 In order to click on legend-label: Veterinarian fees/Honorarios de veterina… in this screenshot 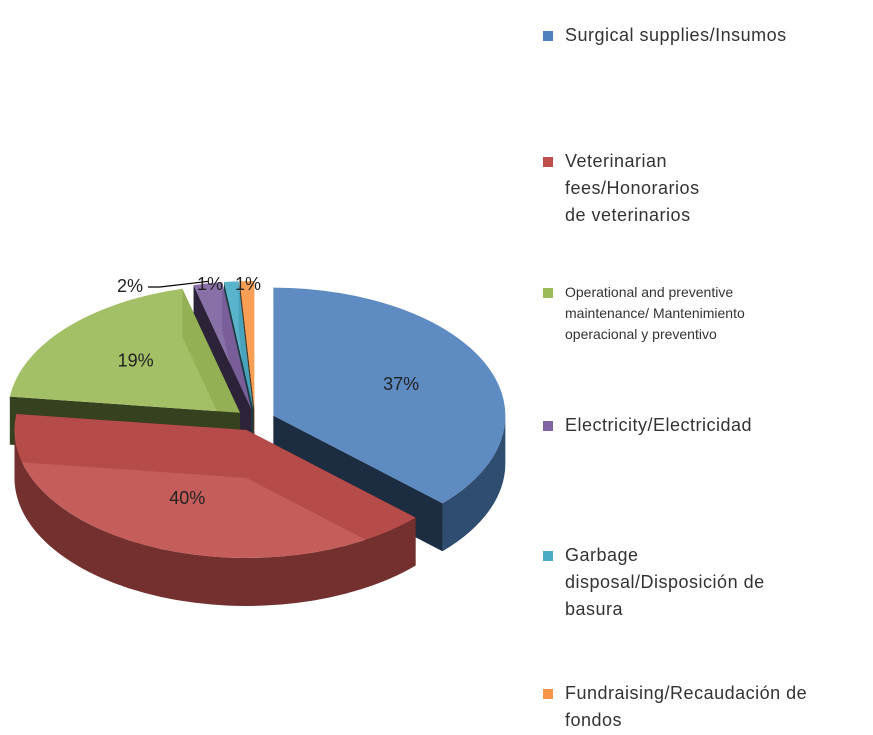, I will do `click(632, 188)`.